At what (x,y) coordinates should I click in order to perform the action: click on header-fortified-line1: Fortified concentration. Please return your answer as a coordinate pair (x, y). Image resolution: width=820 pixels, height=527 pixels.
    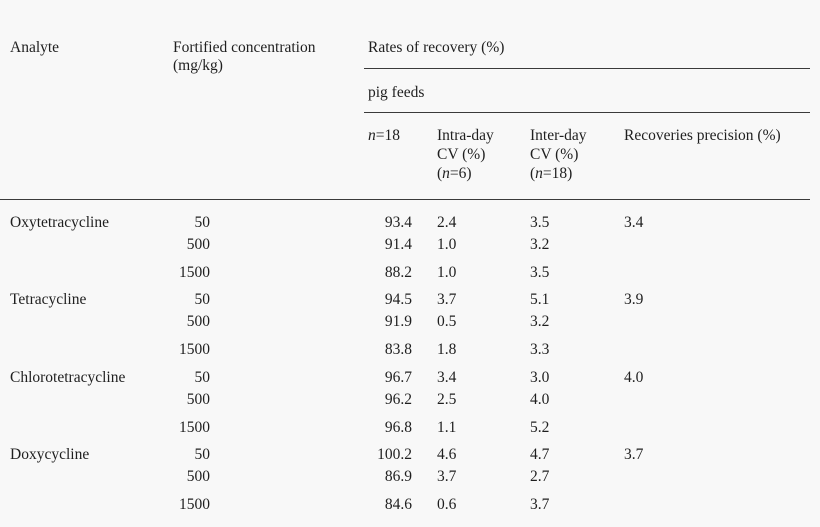
    Looking at the image, I should click on (244, 47).